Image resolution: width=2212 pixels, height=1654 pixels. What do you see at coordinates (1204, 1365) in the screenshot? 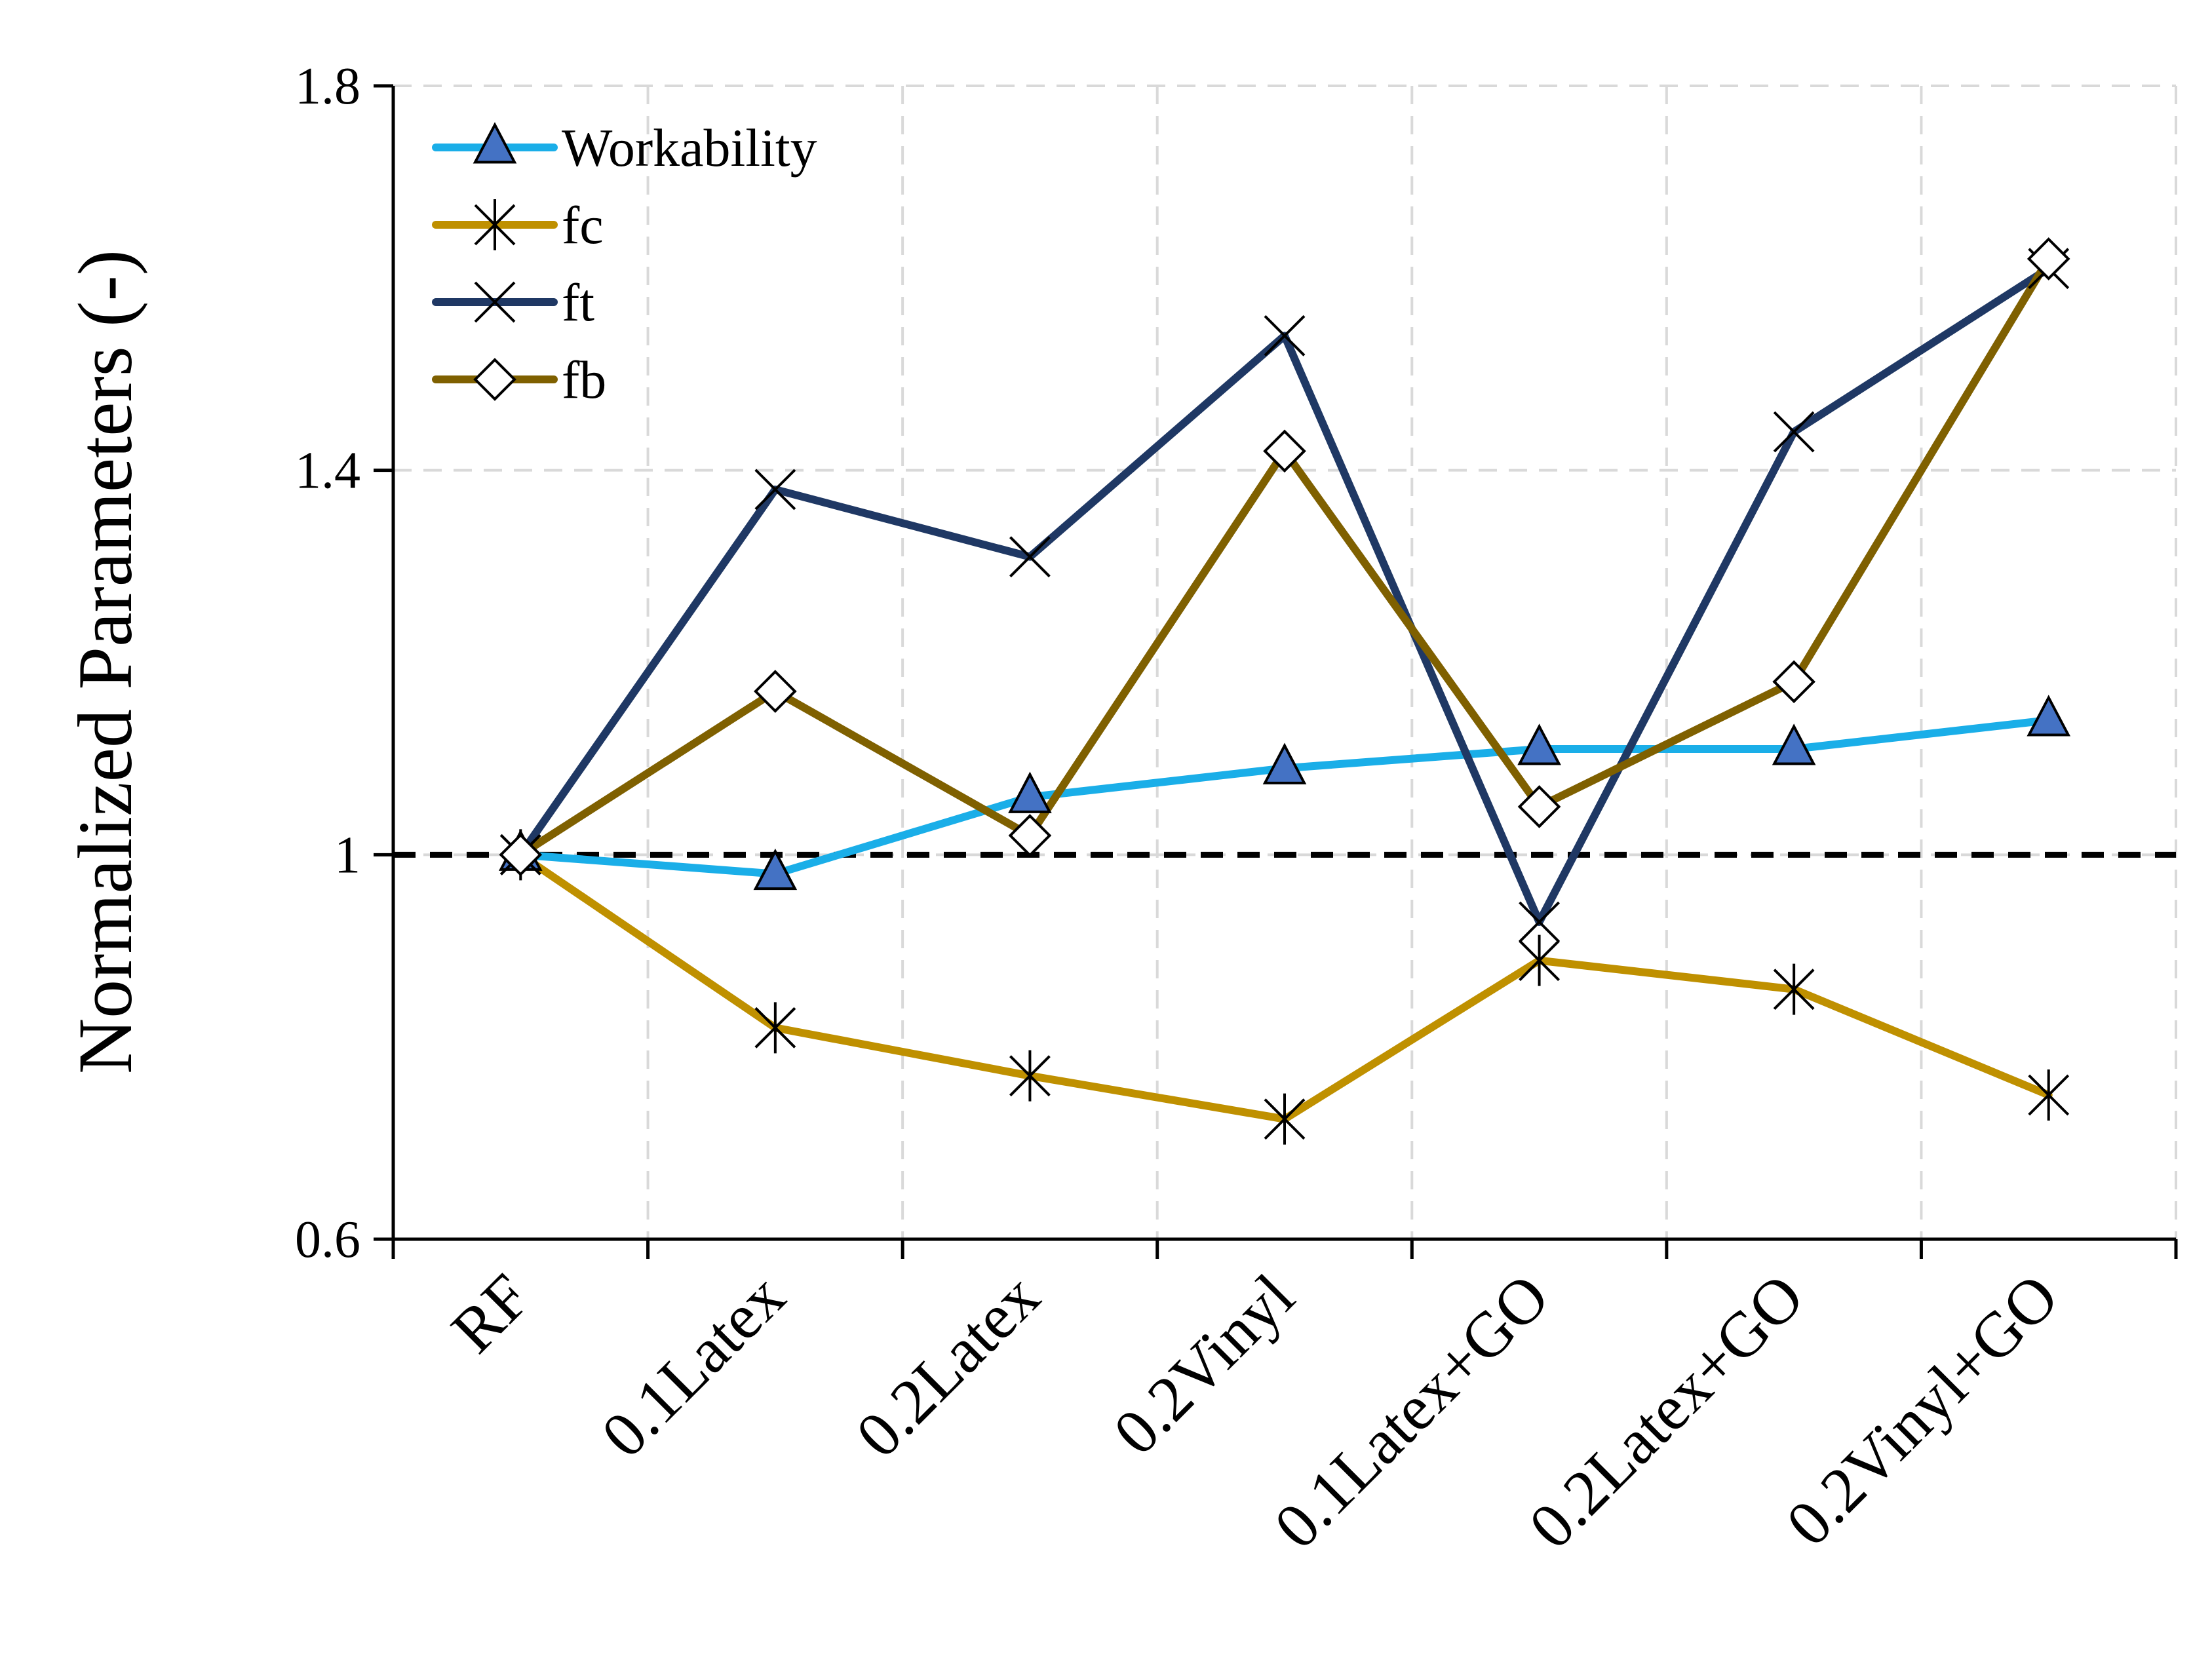
I see `x-tick-label: 0.2Vinyl` at bounding box center [1204, 1365].